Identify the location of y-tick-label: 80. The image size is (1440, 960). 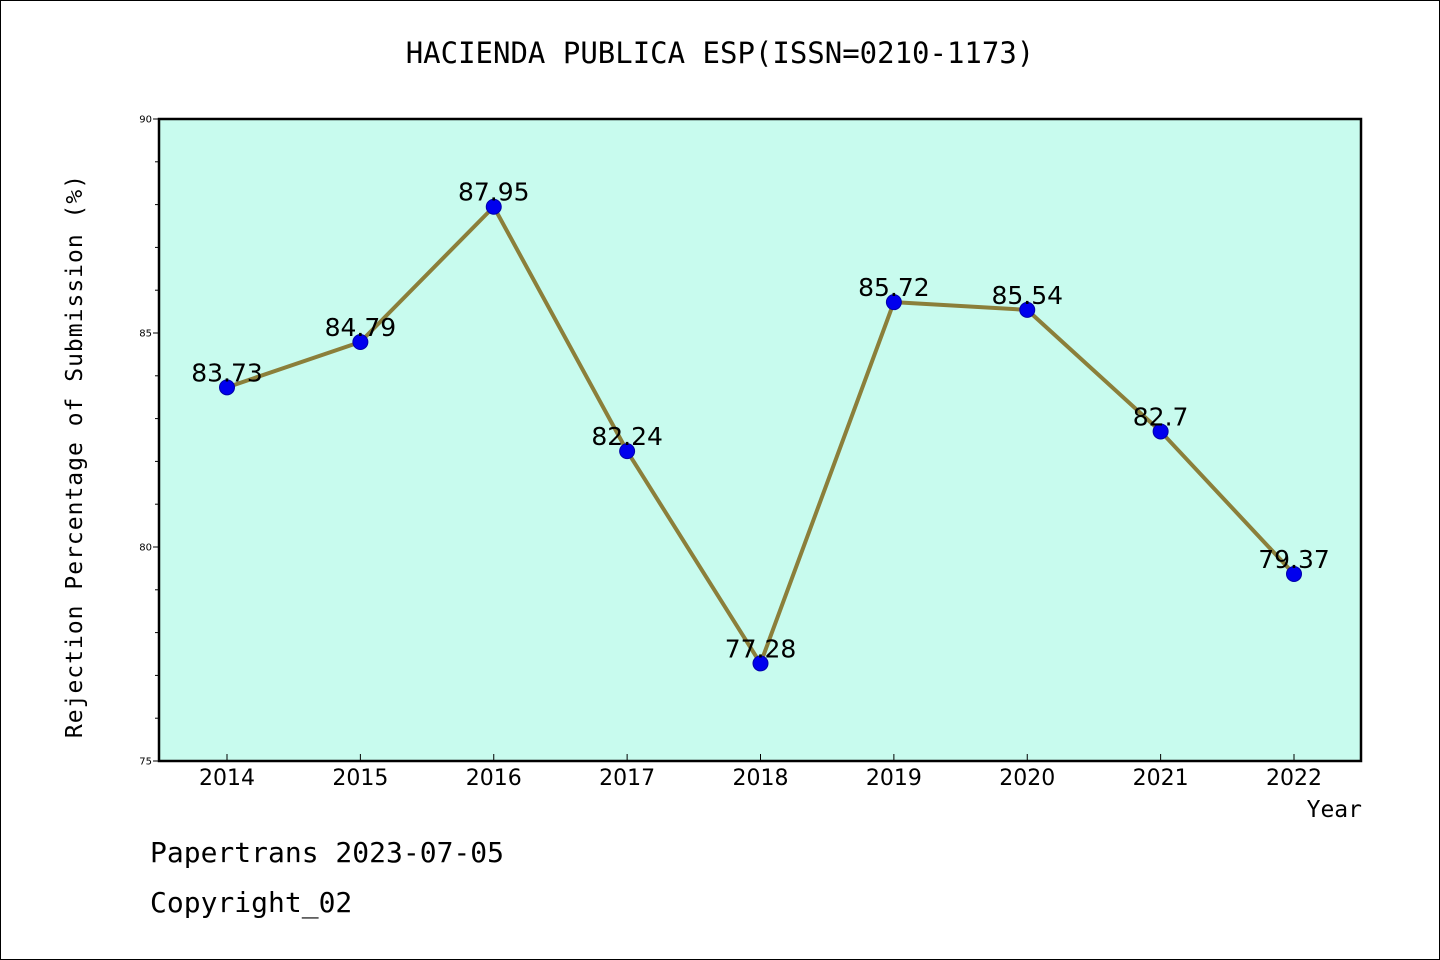
(145, 548).